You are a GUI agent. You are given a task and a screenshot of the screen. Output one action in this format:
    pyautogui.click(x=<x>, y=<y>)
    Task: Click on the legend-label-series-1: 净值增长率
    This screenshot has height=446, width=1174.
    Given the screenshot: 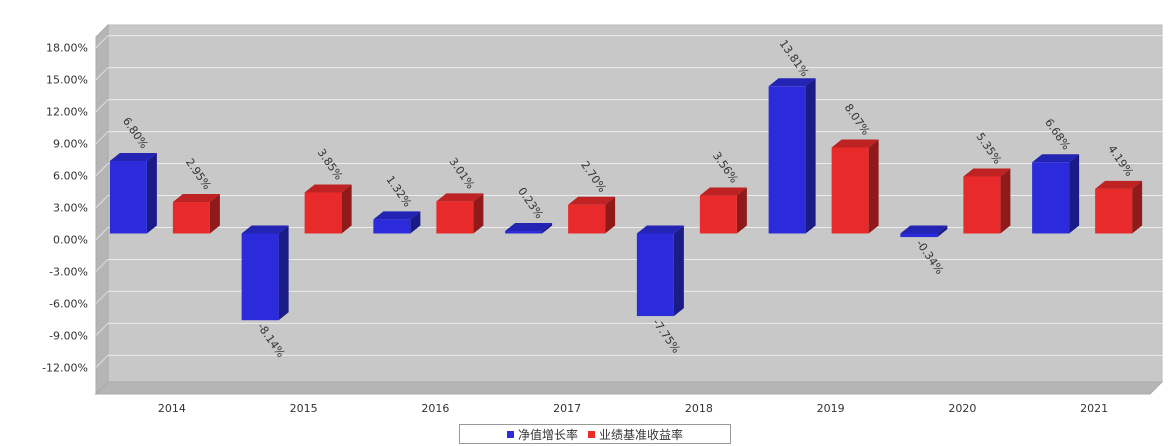 What is the action you would take?
    pyautogui.click(x=547, y=434)
    